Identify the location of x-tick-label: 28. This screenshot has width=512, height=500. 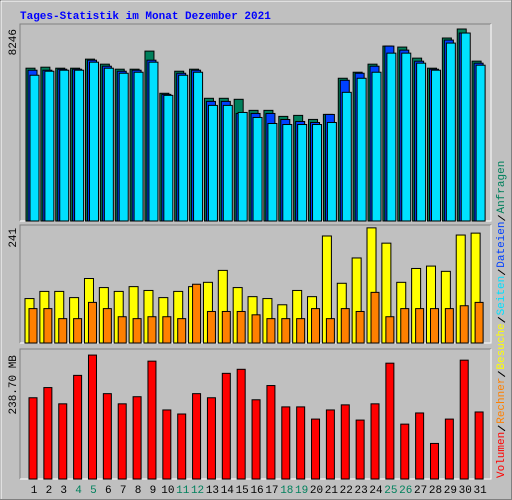
(435, 491).